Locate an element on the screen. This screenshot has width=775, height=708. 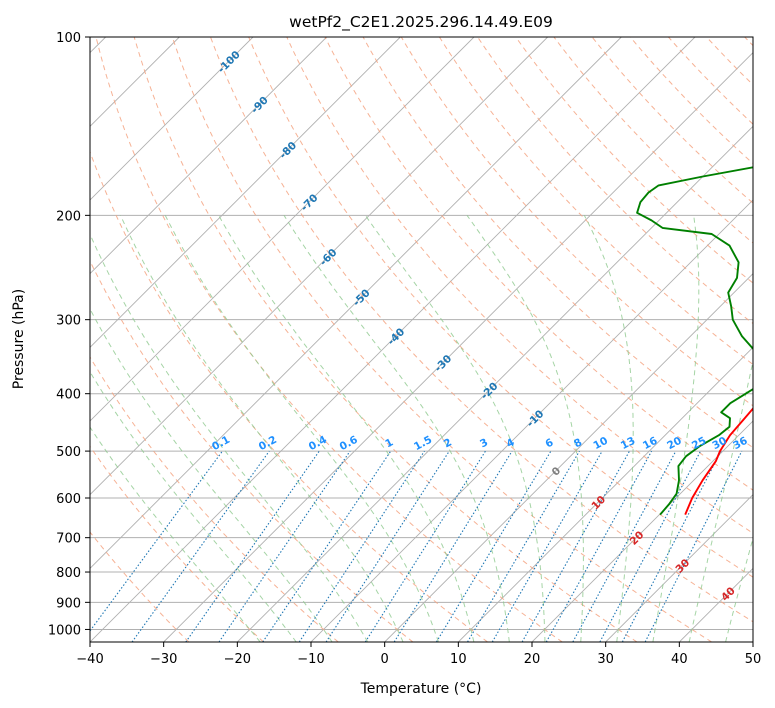
x-tick-label: 20 is located at coordinates (532, 659).